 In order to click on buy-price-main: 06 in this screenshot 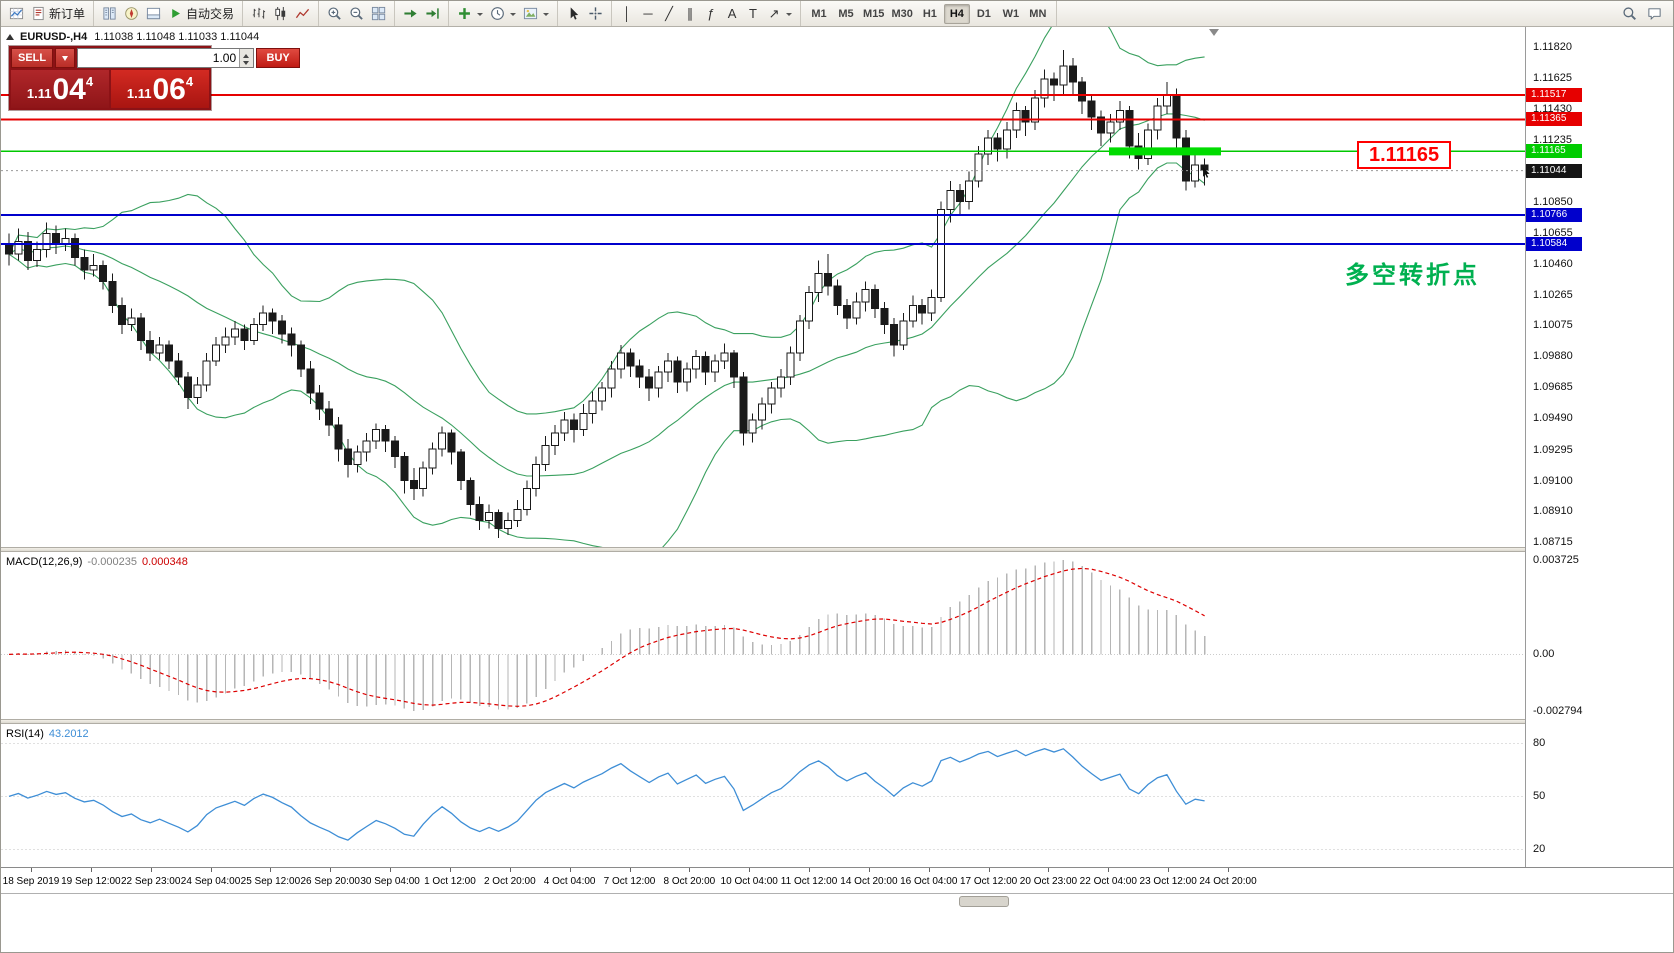, I will do `click(169, 89)`.